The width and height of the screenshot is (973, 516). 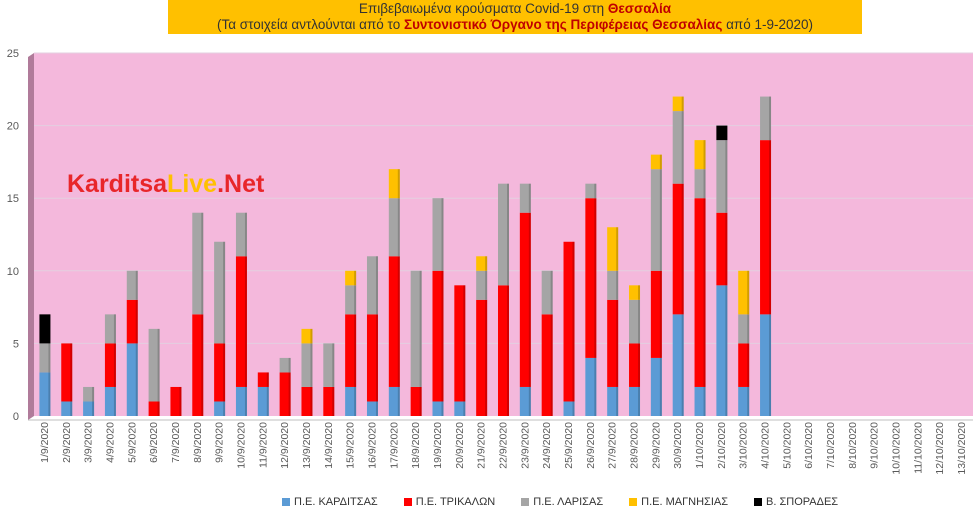 What do you see at coordinates (569, 445) in the screenshot?
I see `x-tick-label: 25/9/2020` at bounding box center [569, 445].